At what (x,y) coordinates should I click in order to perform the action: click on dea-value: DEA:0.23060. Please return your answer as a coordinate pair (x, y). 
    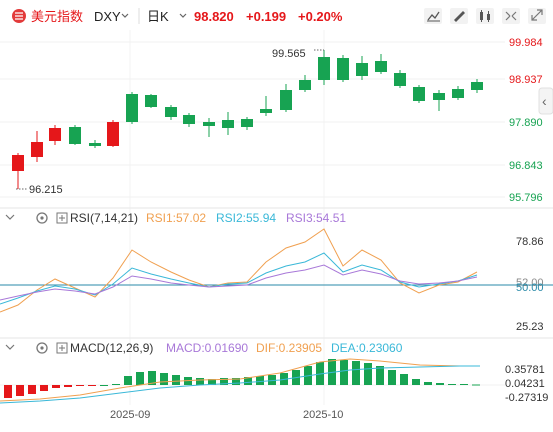
    Looking at the image, I should click on (367, 348).